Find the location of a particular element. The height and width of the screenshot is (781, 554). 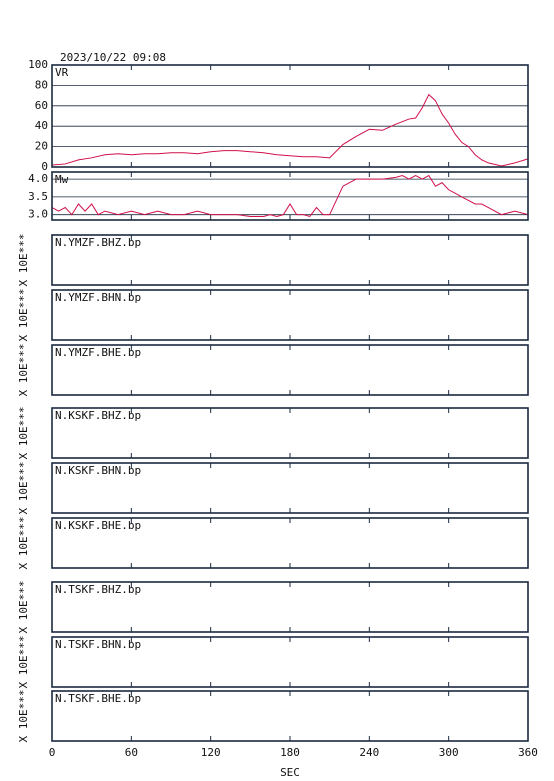

title: 2023/10/22 09:08 is located at coordinates (113, 57).